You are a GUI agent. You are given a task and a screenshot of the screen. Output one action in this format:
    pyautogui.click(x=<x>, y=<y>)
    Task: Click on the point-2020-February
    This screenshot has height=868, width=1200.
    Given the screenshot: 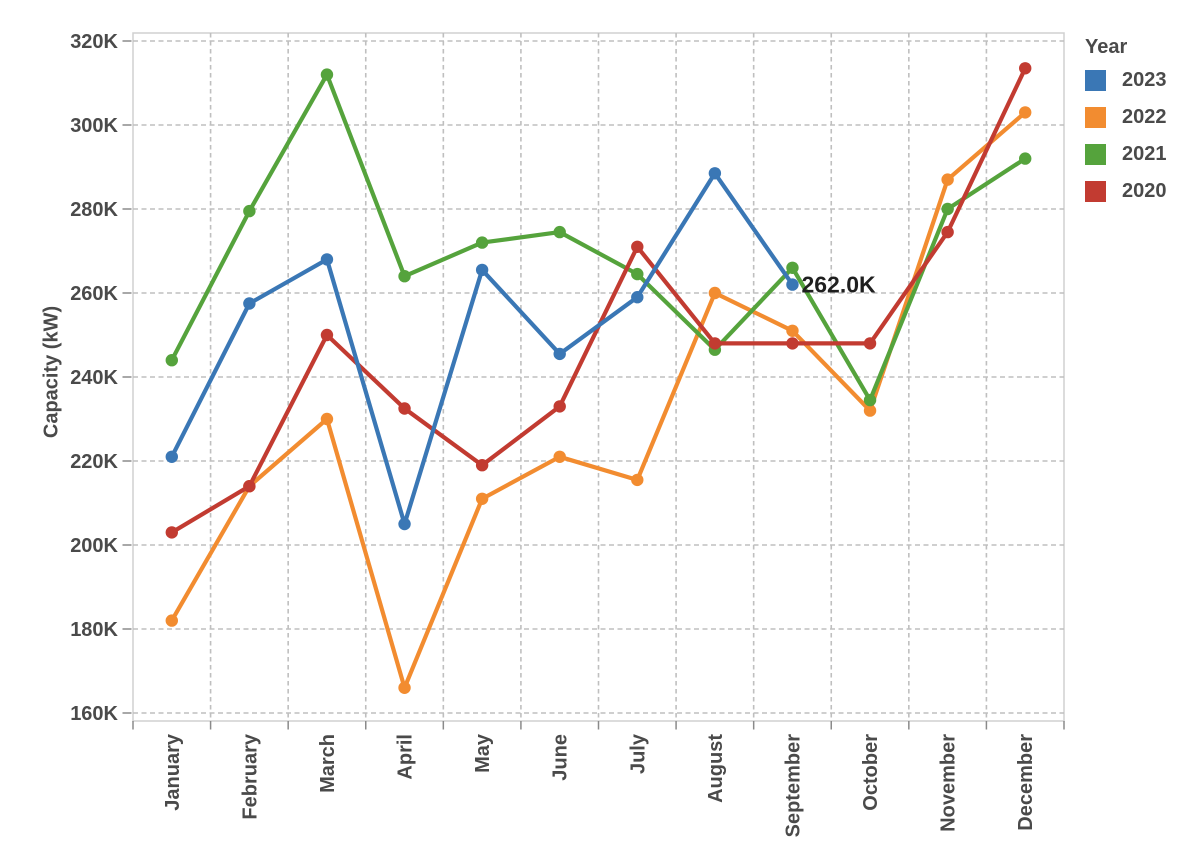 What is the action you would take?
    pyautogui.click(x=249, y=486)
    